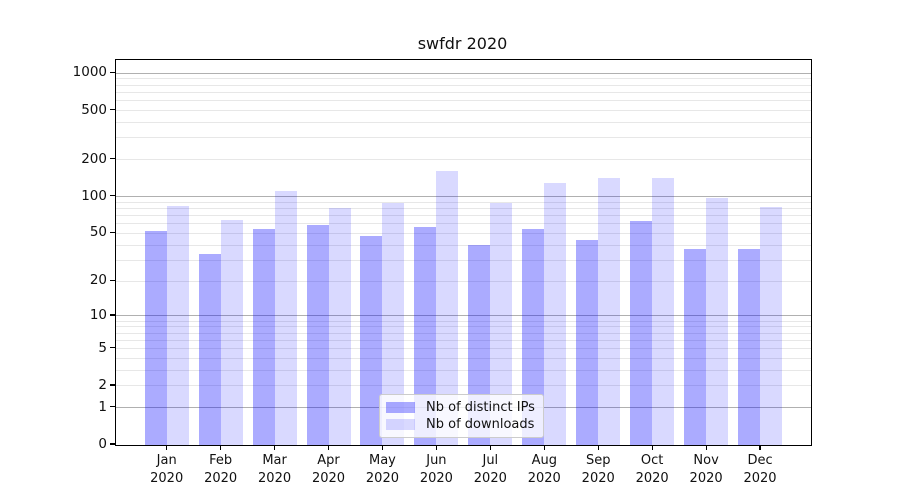  I want to click on bar-distinct-ips-feb, so click(209, 349).